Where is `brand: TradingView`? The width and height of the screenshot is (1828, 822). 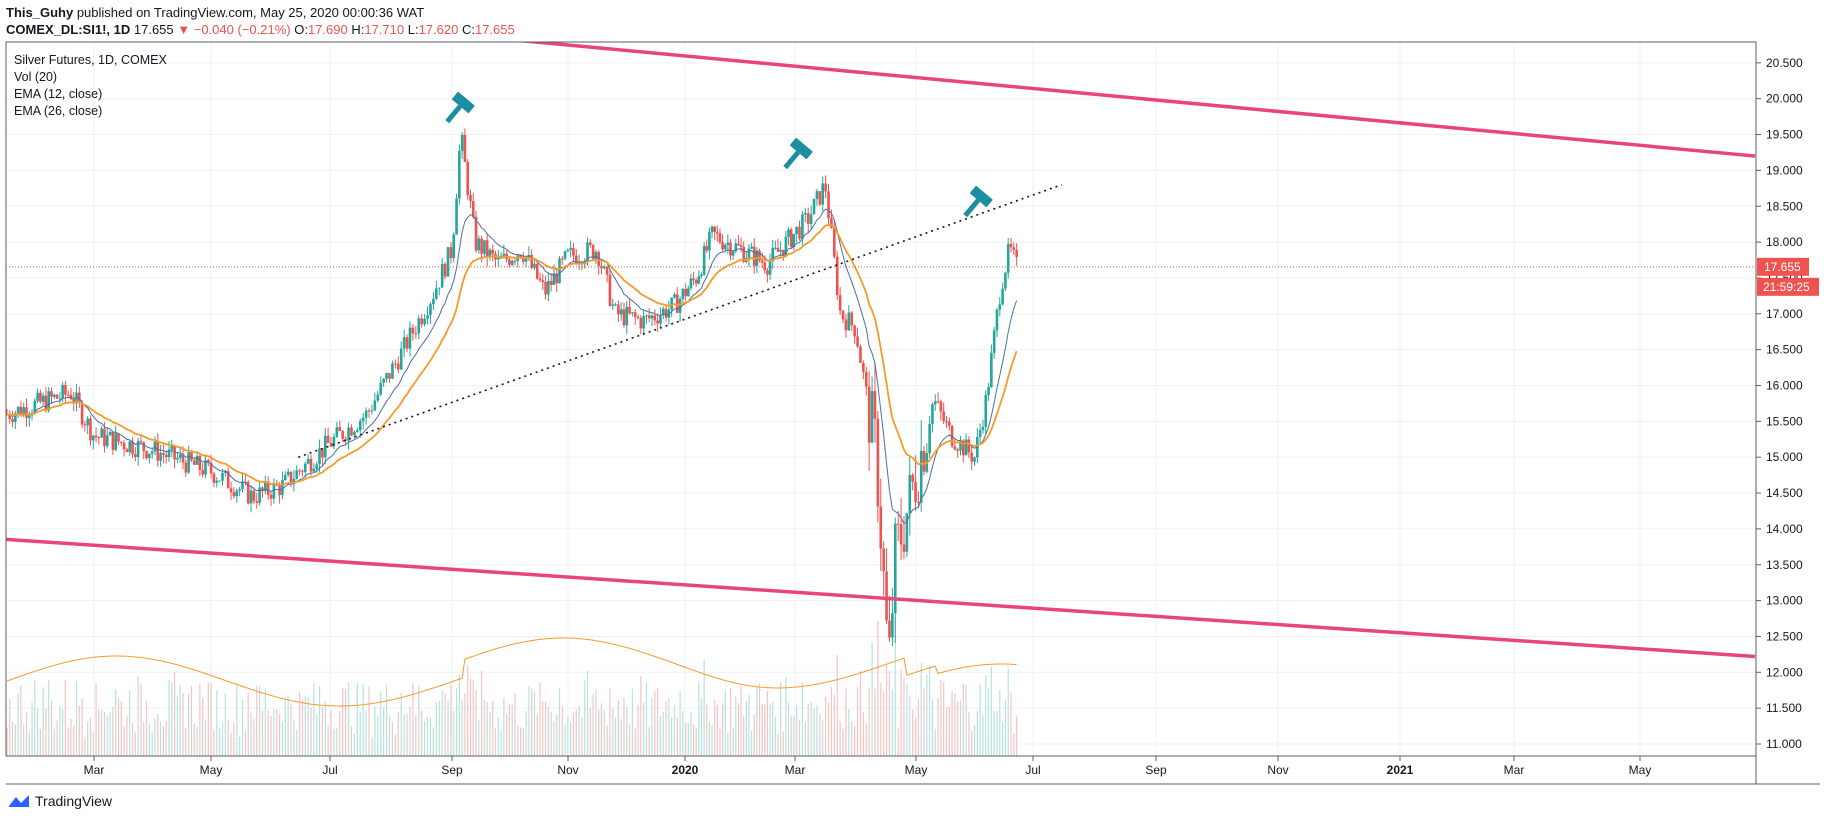 brand: TradingView is located at coordinates (60, 801).